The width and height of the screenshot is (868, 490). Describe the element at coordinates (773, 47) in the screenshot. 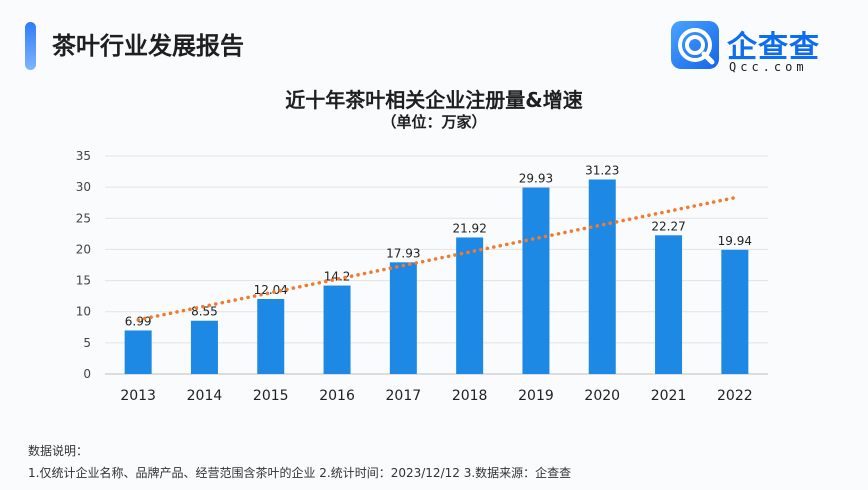

I see `logo-name: 企查查` at that location.